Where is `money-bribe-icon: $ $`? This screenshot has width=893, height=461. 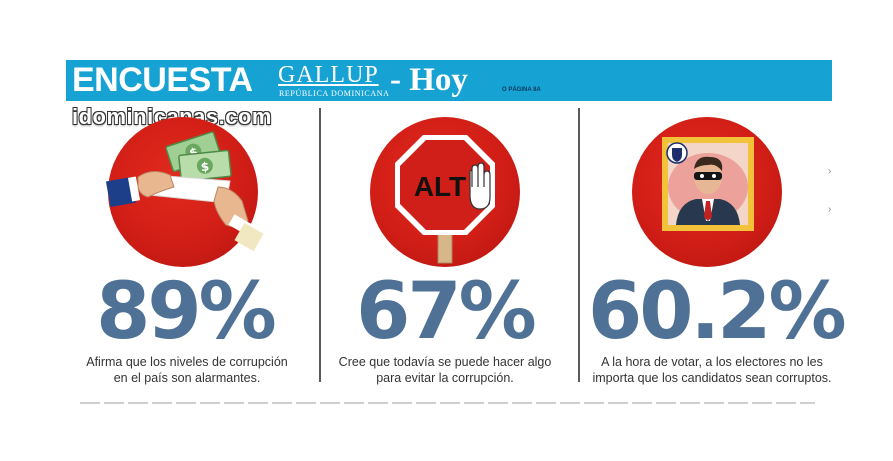
money-bribe-icon: $ $ is located at coordinates (184, 191).